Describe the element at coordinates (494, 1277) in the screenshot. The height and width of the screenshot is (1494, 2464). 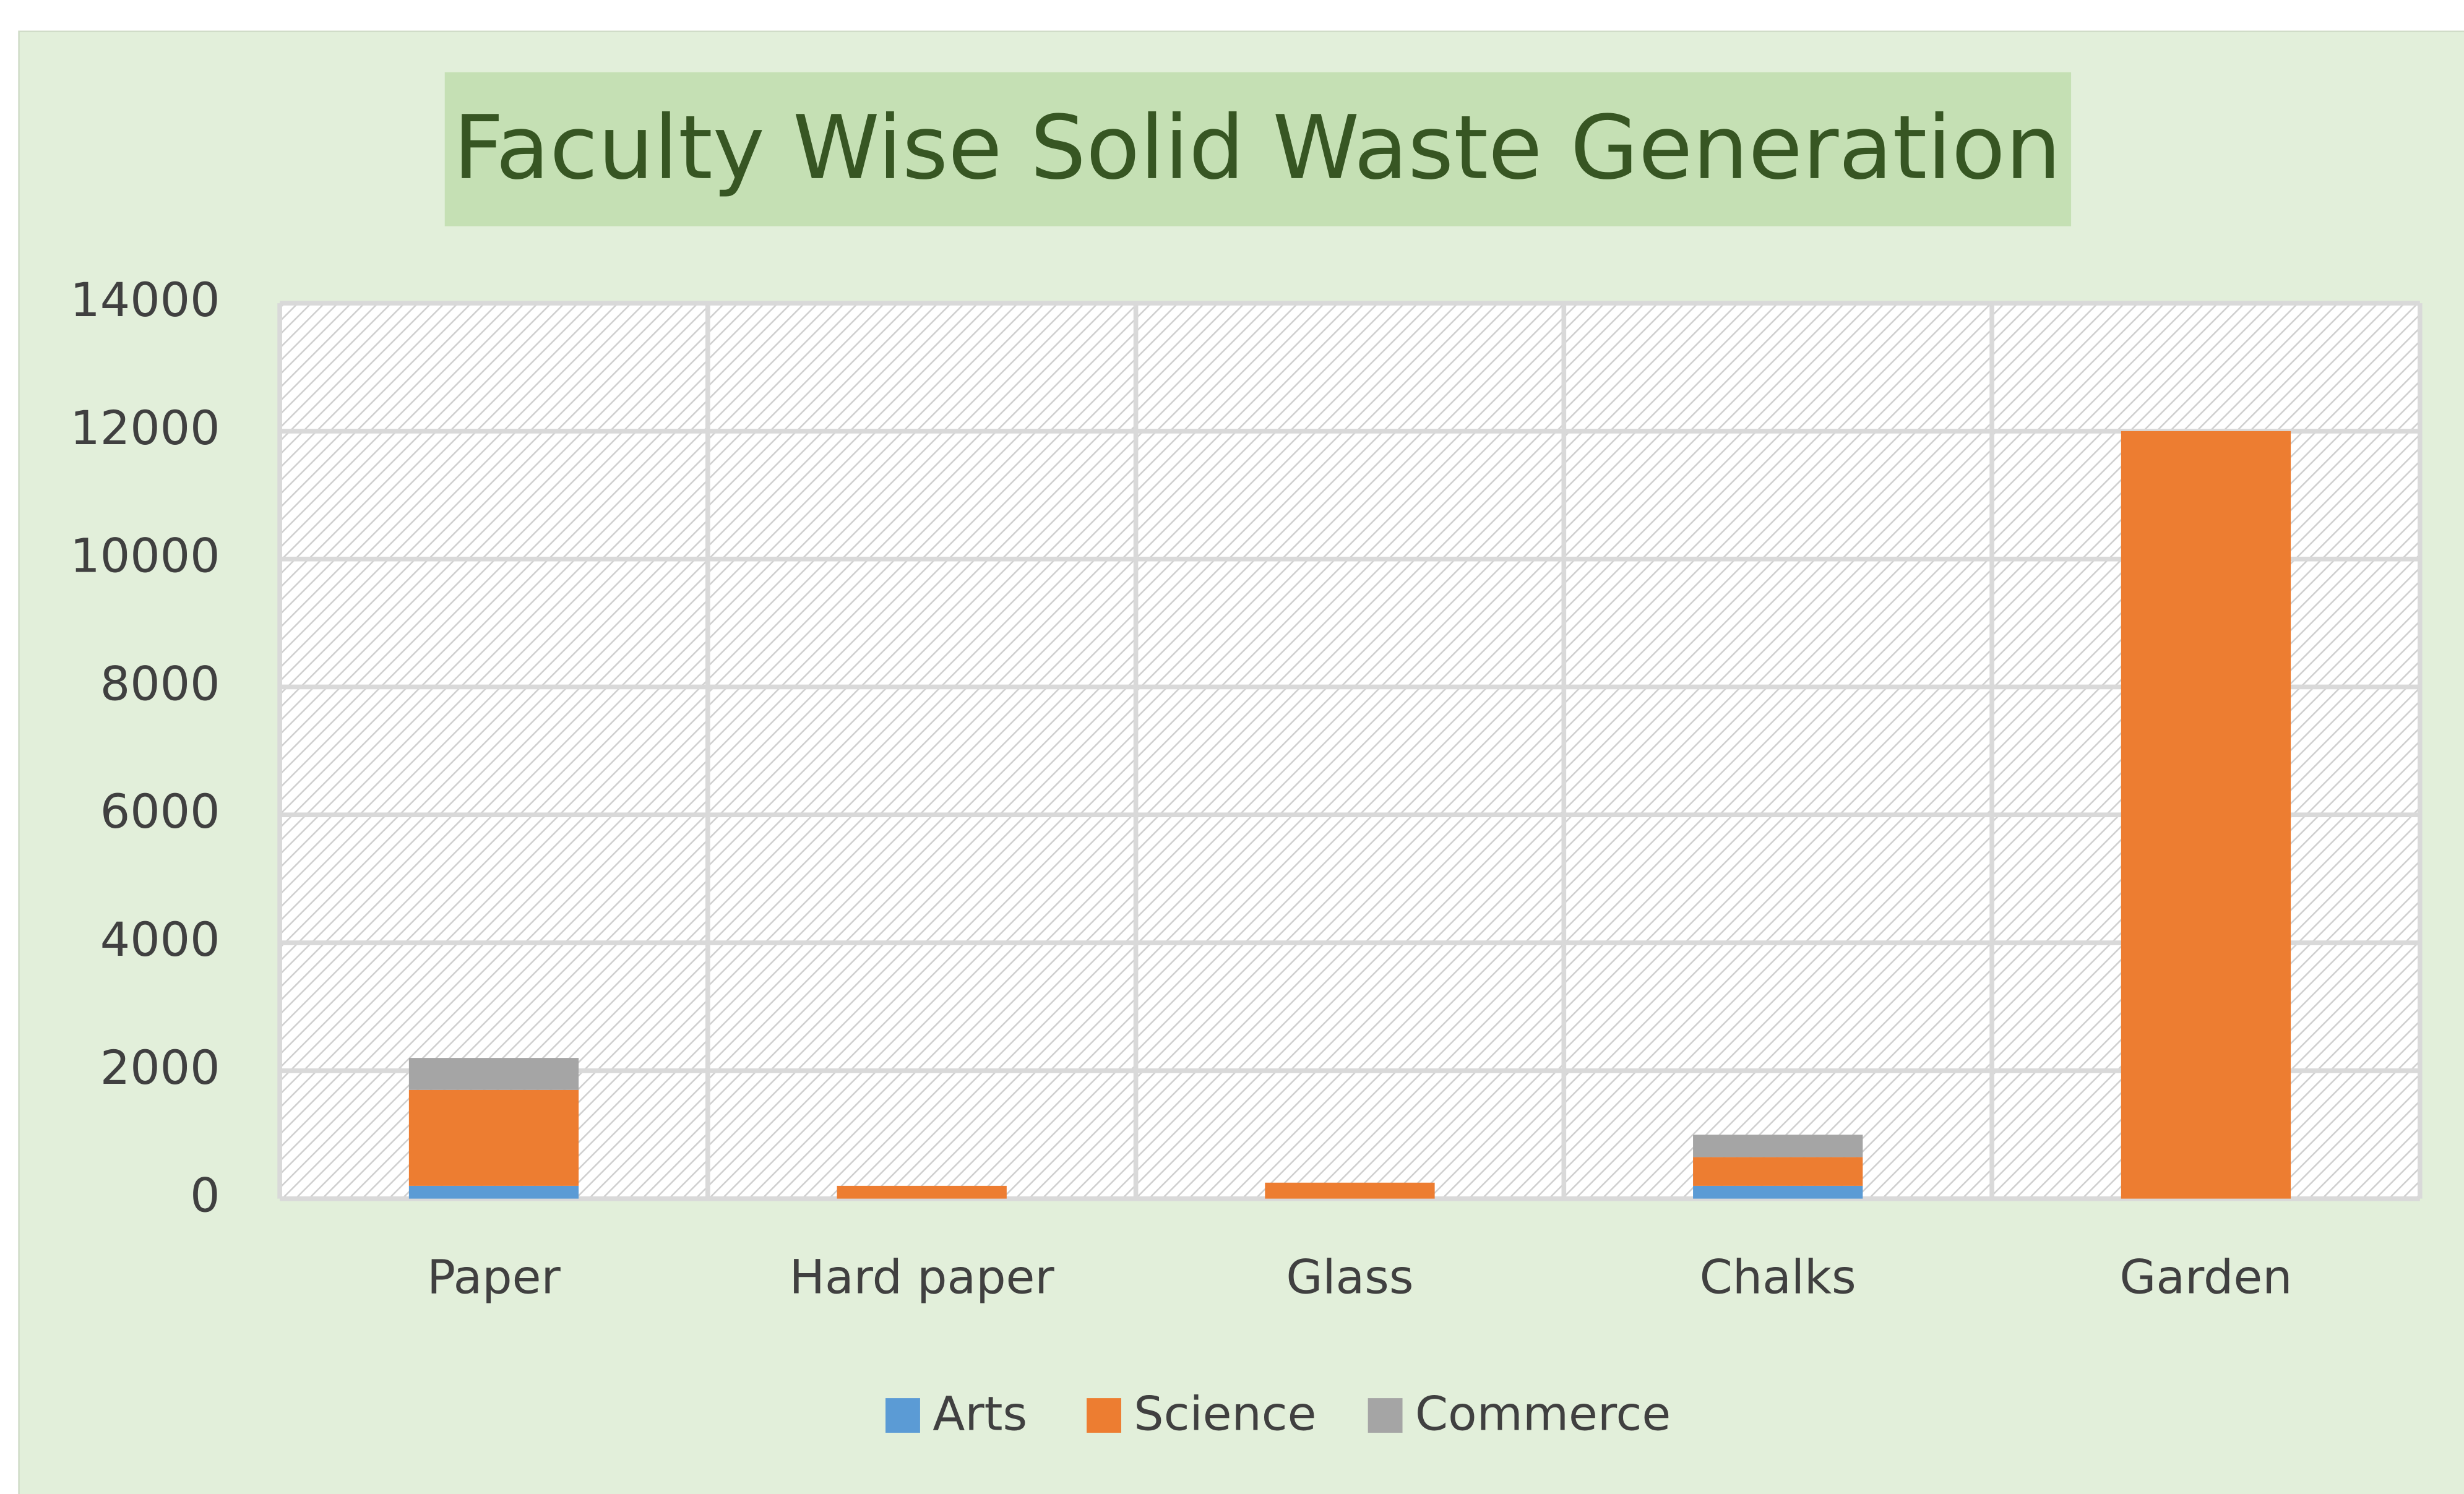
I see `x-tick-label: Paper` at that location.